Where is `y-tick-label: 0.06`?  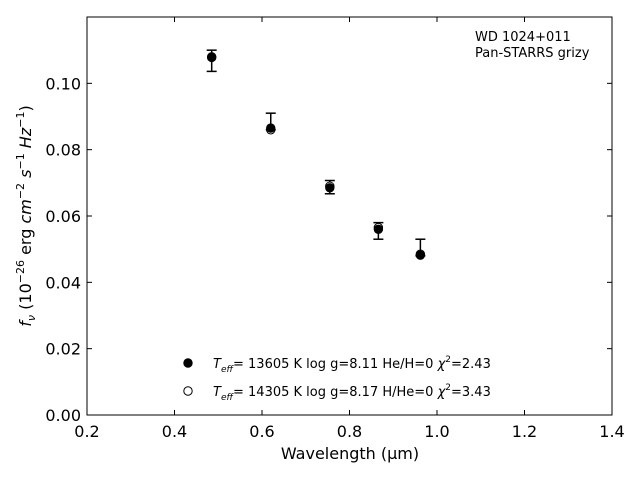 y-tick-label: 0.06 is located at coordinates (63, 216).